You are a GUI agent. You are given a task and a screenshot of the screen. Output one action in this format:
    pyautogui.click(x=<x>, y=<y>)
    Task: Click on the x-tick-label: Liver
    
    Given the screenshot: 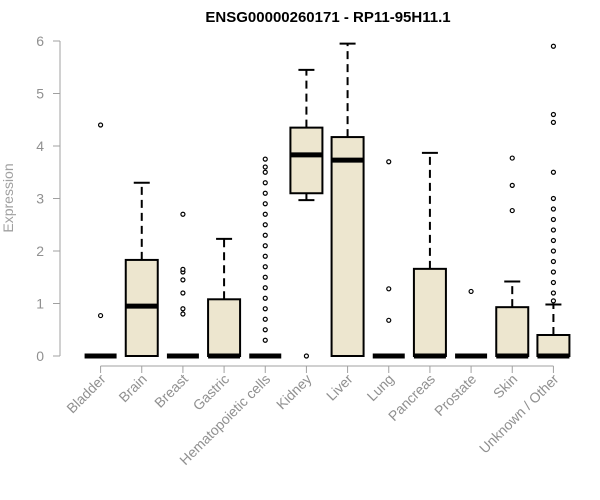 What is the action you would take?
    pyautogui.click(x=339, y=387)
    